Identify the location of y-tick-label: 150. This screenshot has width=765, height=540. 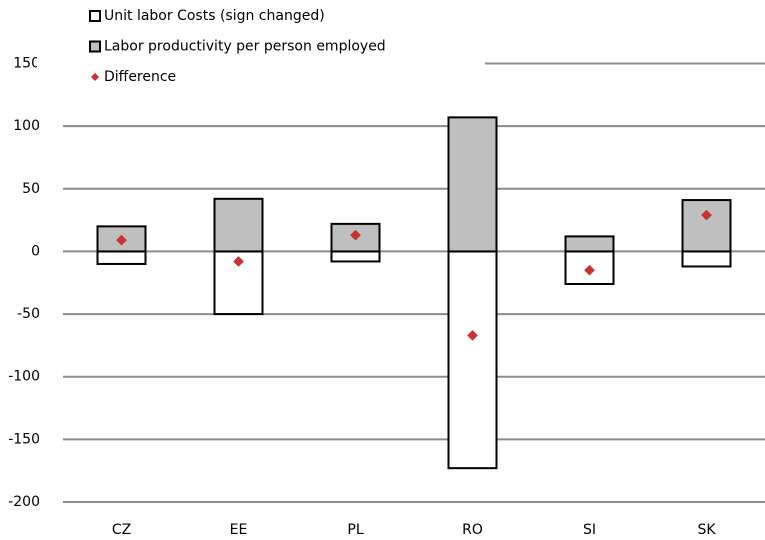
(26, 64).